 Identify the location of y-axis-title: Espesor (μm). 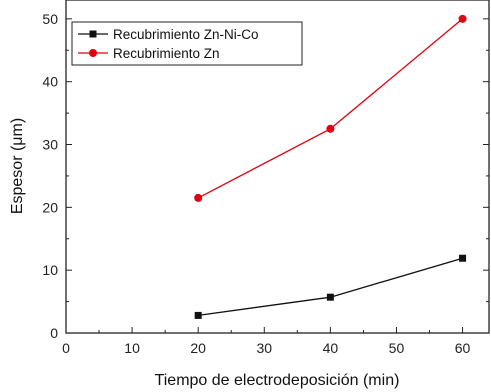
(17, 166).